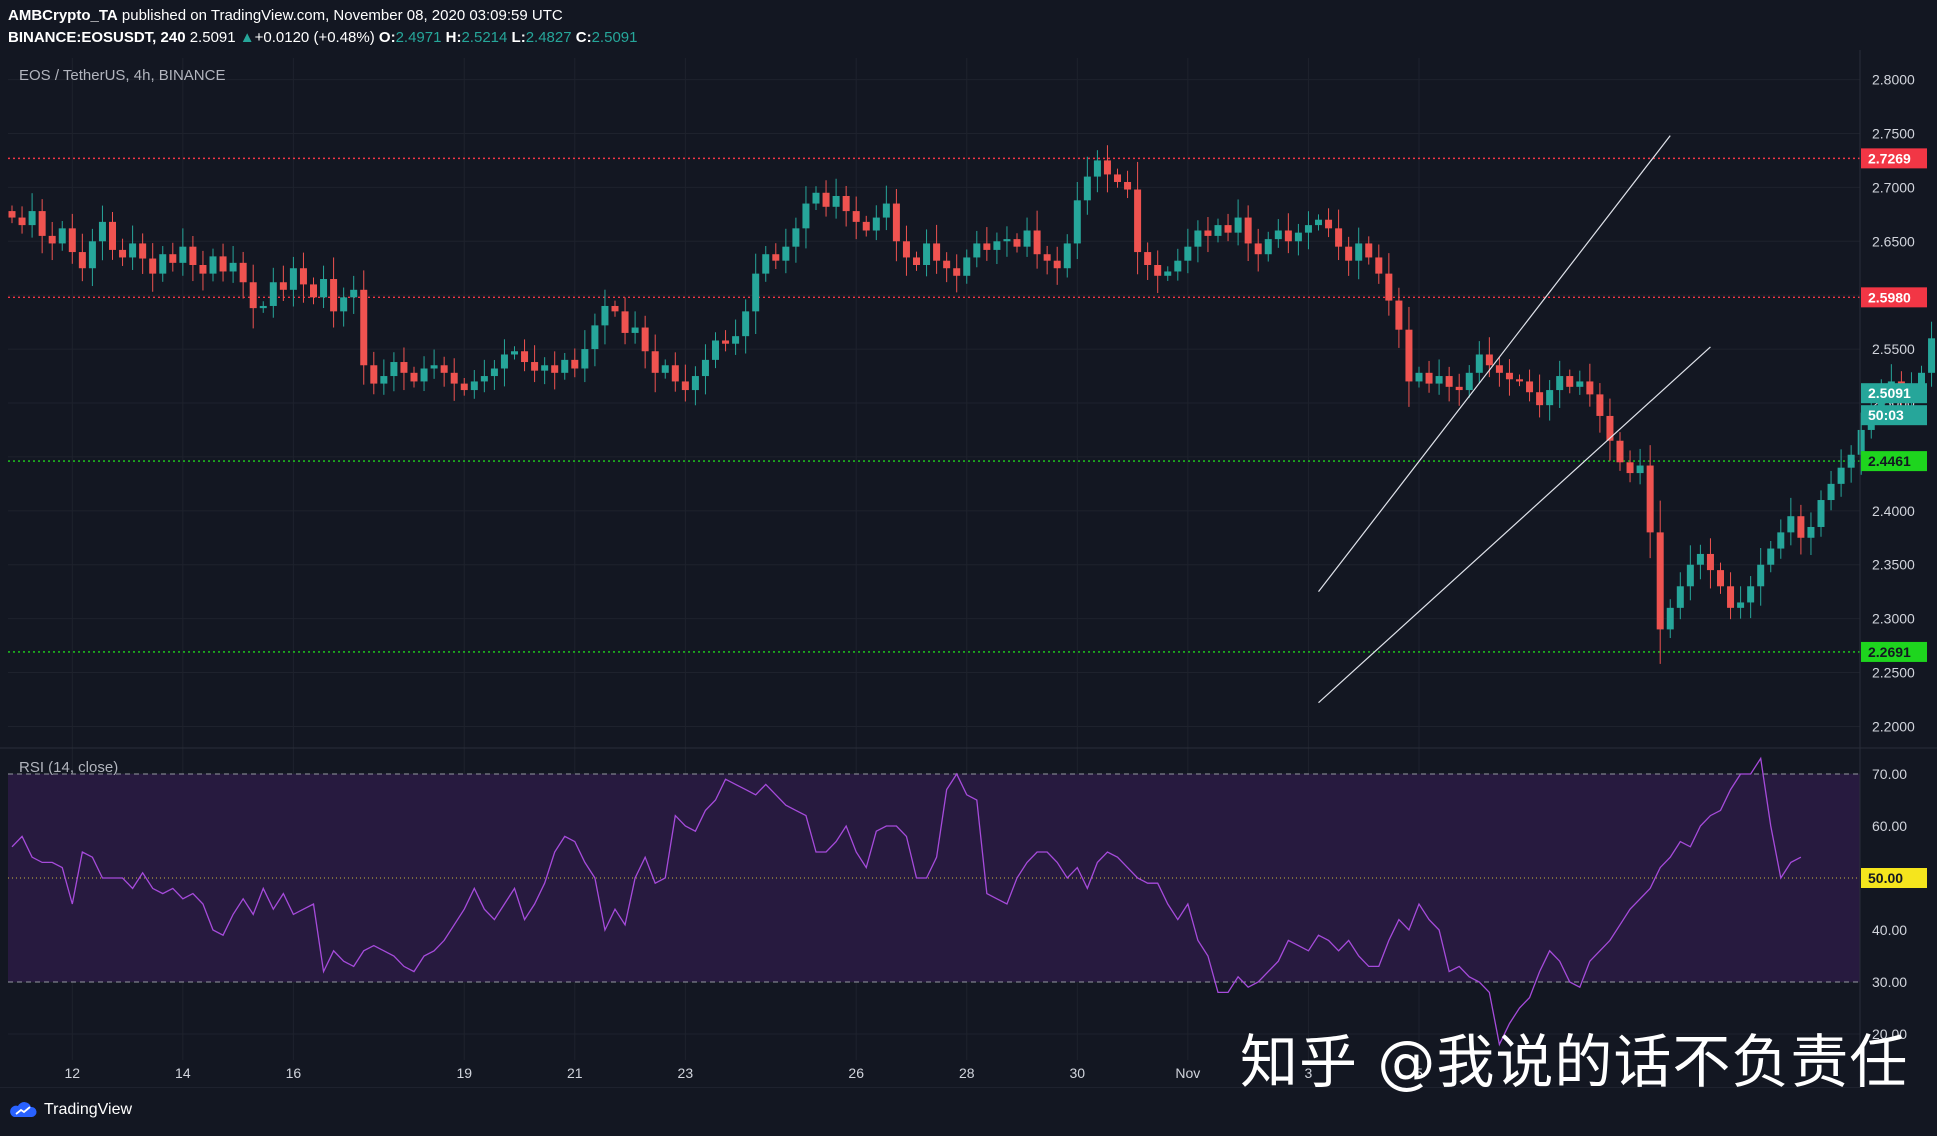  I want to click on rsi-tick-label: 20.00, so click(1889, 1034).